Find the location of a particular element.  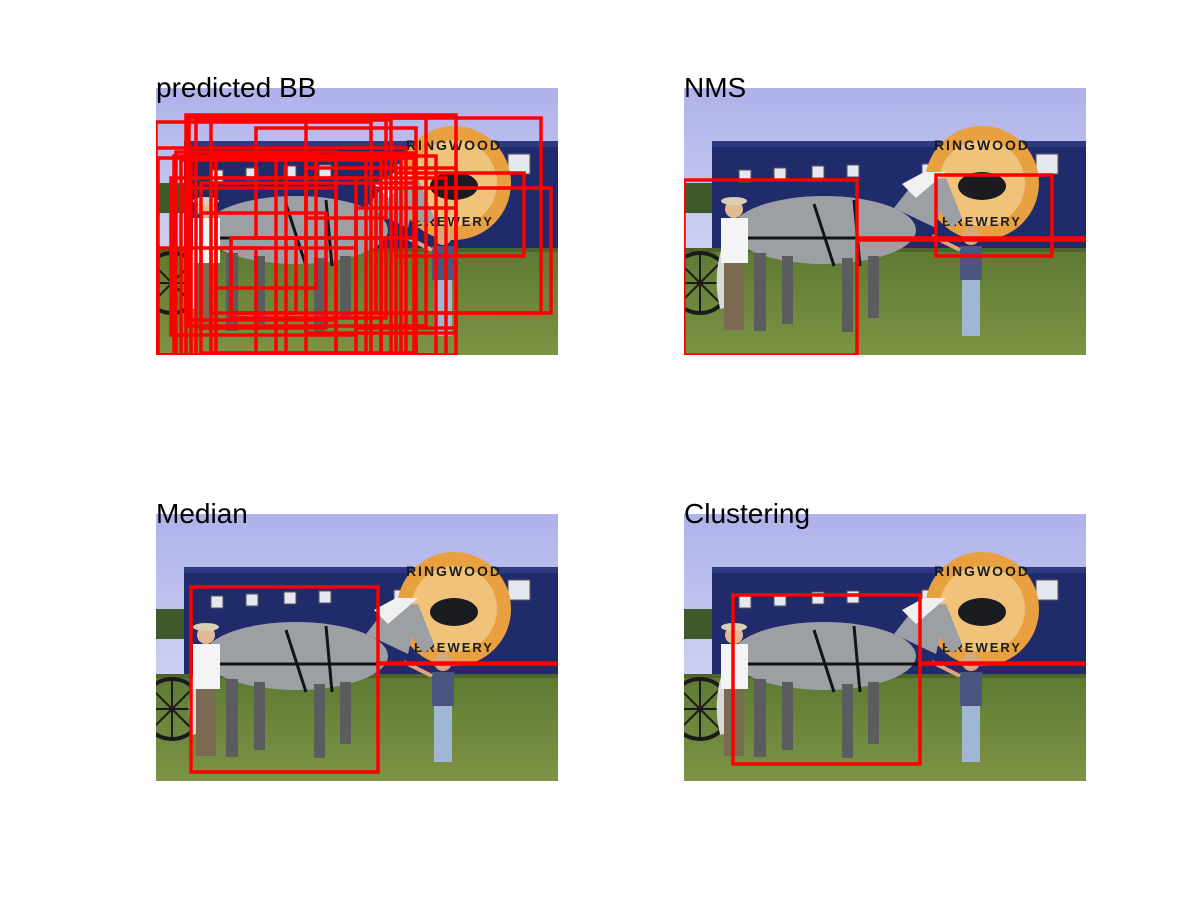

panel-title: Median is located at coordinates (202, 513).